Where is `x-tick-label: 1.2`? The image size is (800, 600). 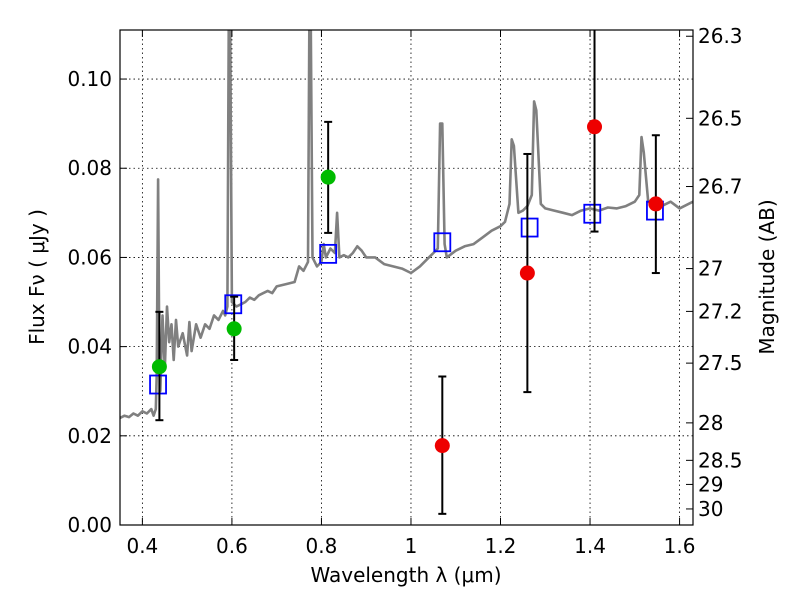 x-tick-label: 1.2 is located at coordinates (501, 546).